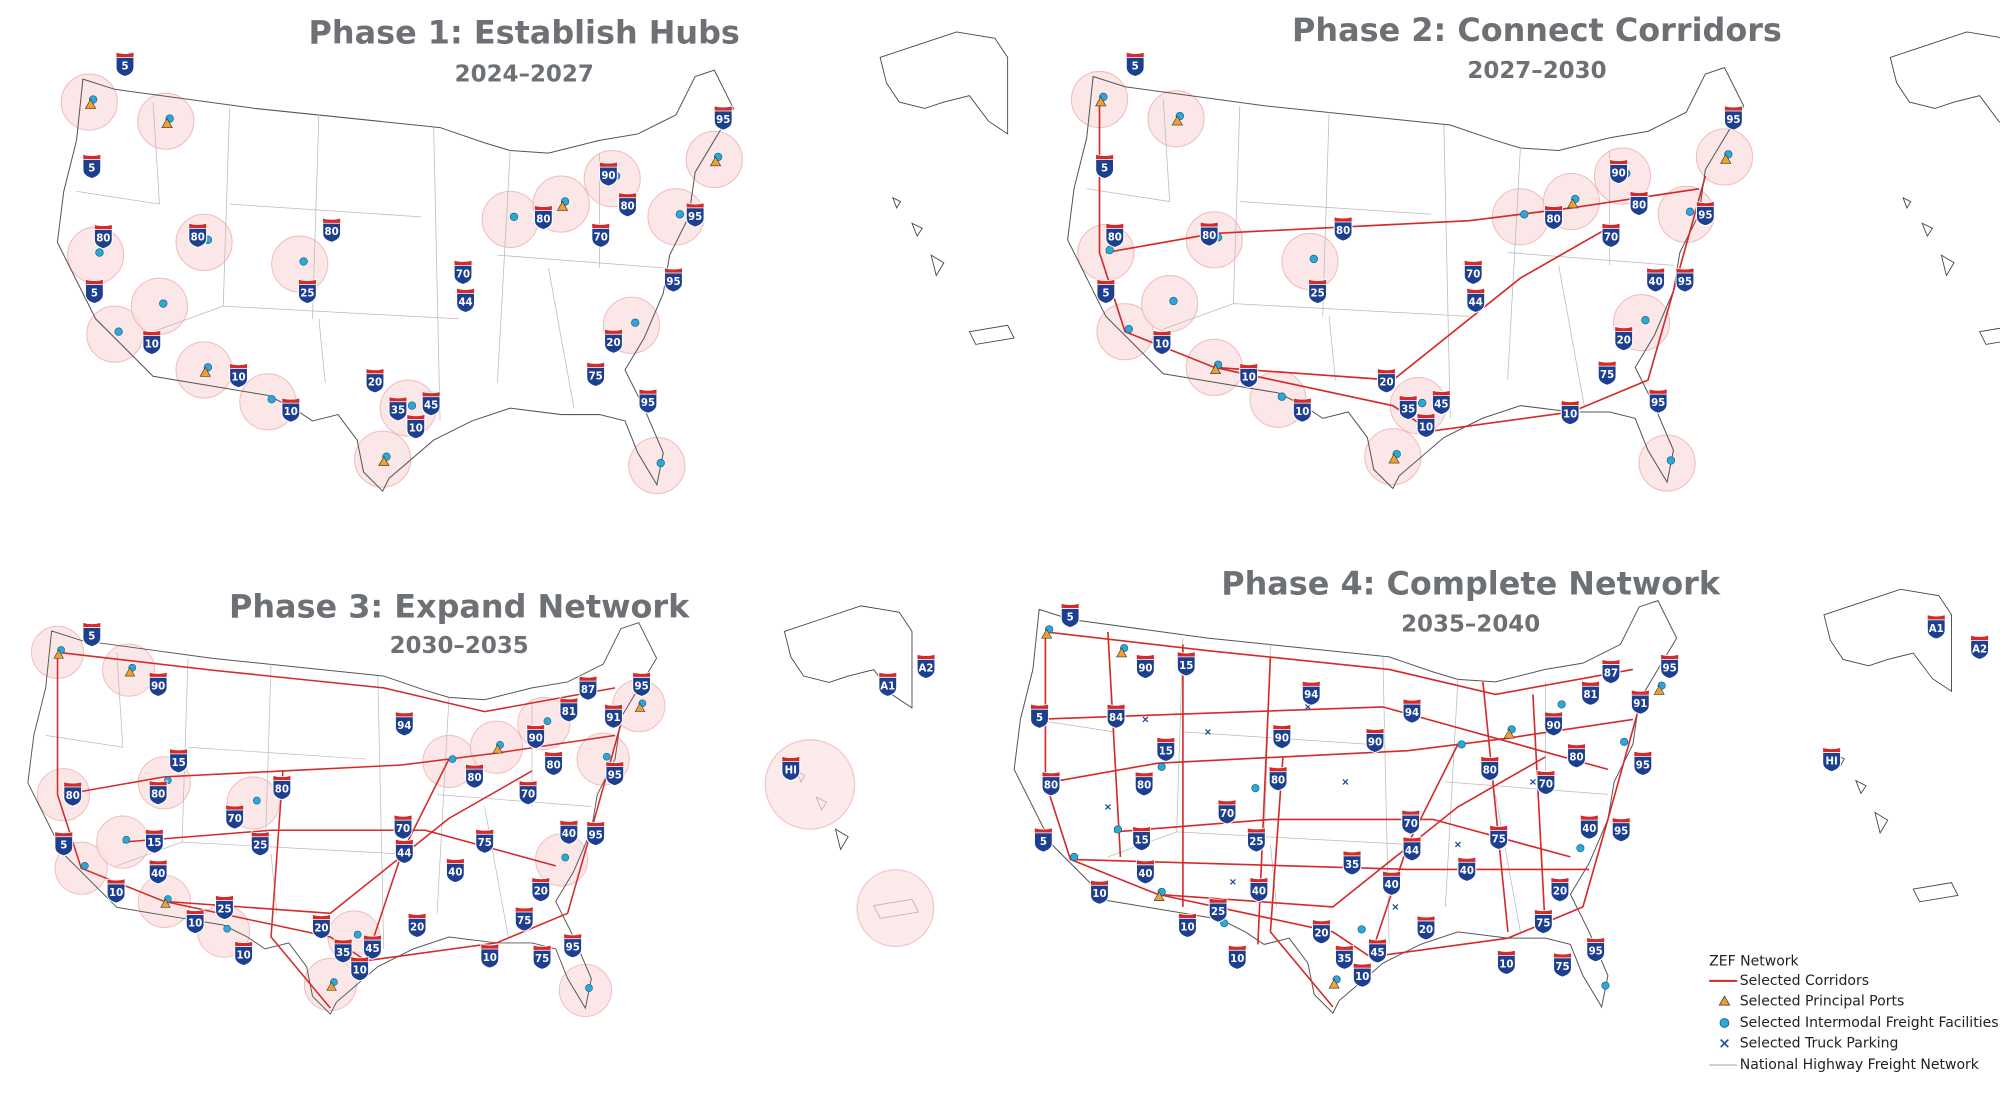 Image resolution: width=2000 pixels, height=1111 pixels. Describe the element at coordinates (1589, 827) in the screenshot. I see `interstate-shield: 40` at that location.